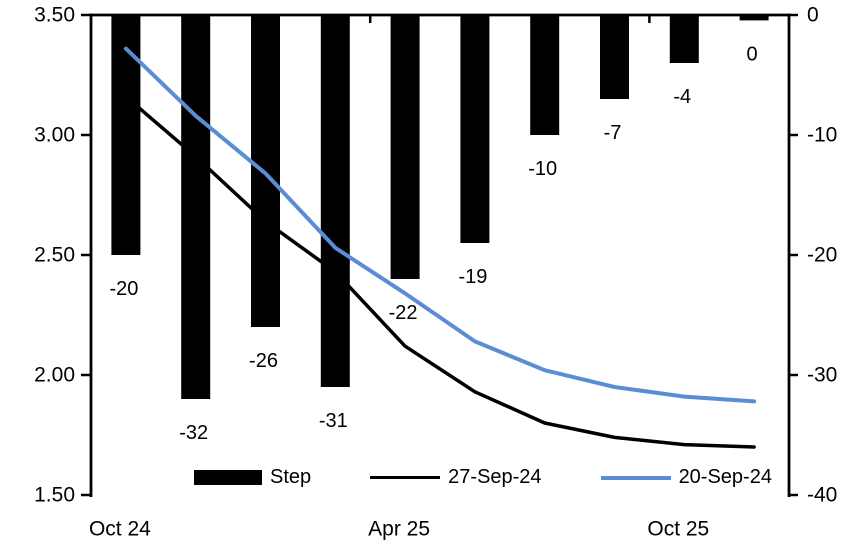 The image size is (852, 551). What do you see at coordinates (54, 15) in the screenshot?
I see `left-axis-label: 3.50` at bounding box center [54, 15].